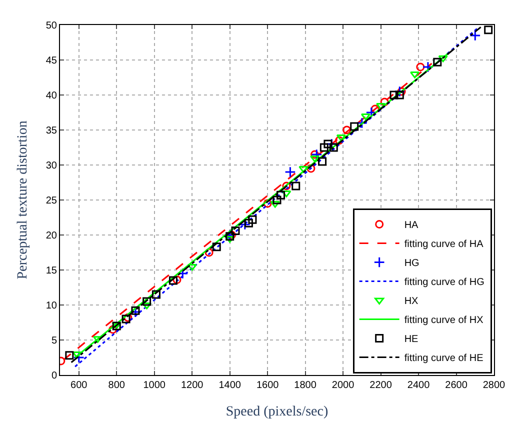  What do you see at coordinates (230, 385) in the screenshot?
I see `x-tick-label: 1400` at bounding box center [230, 385].